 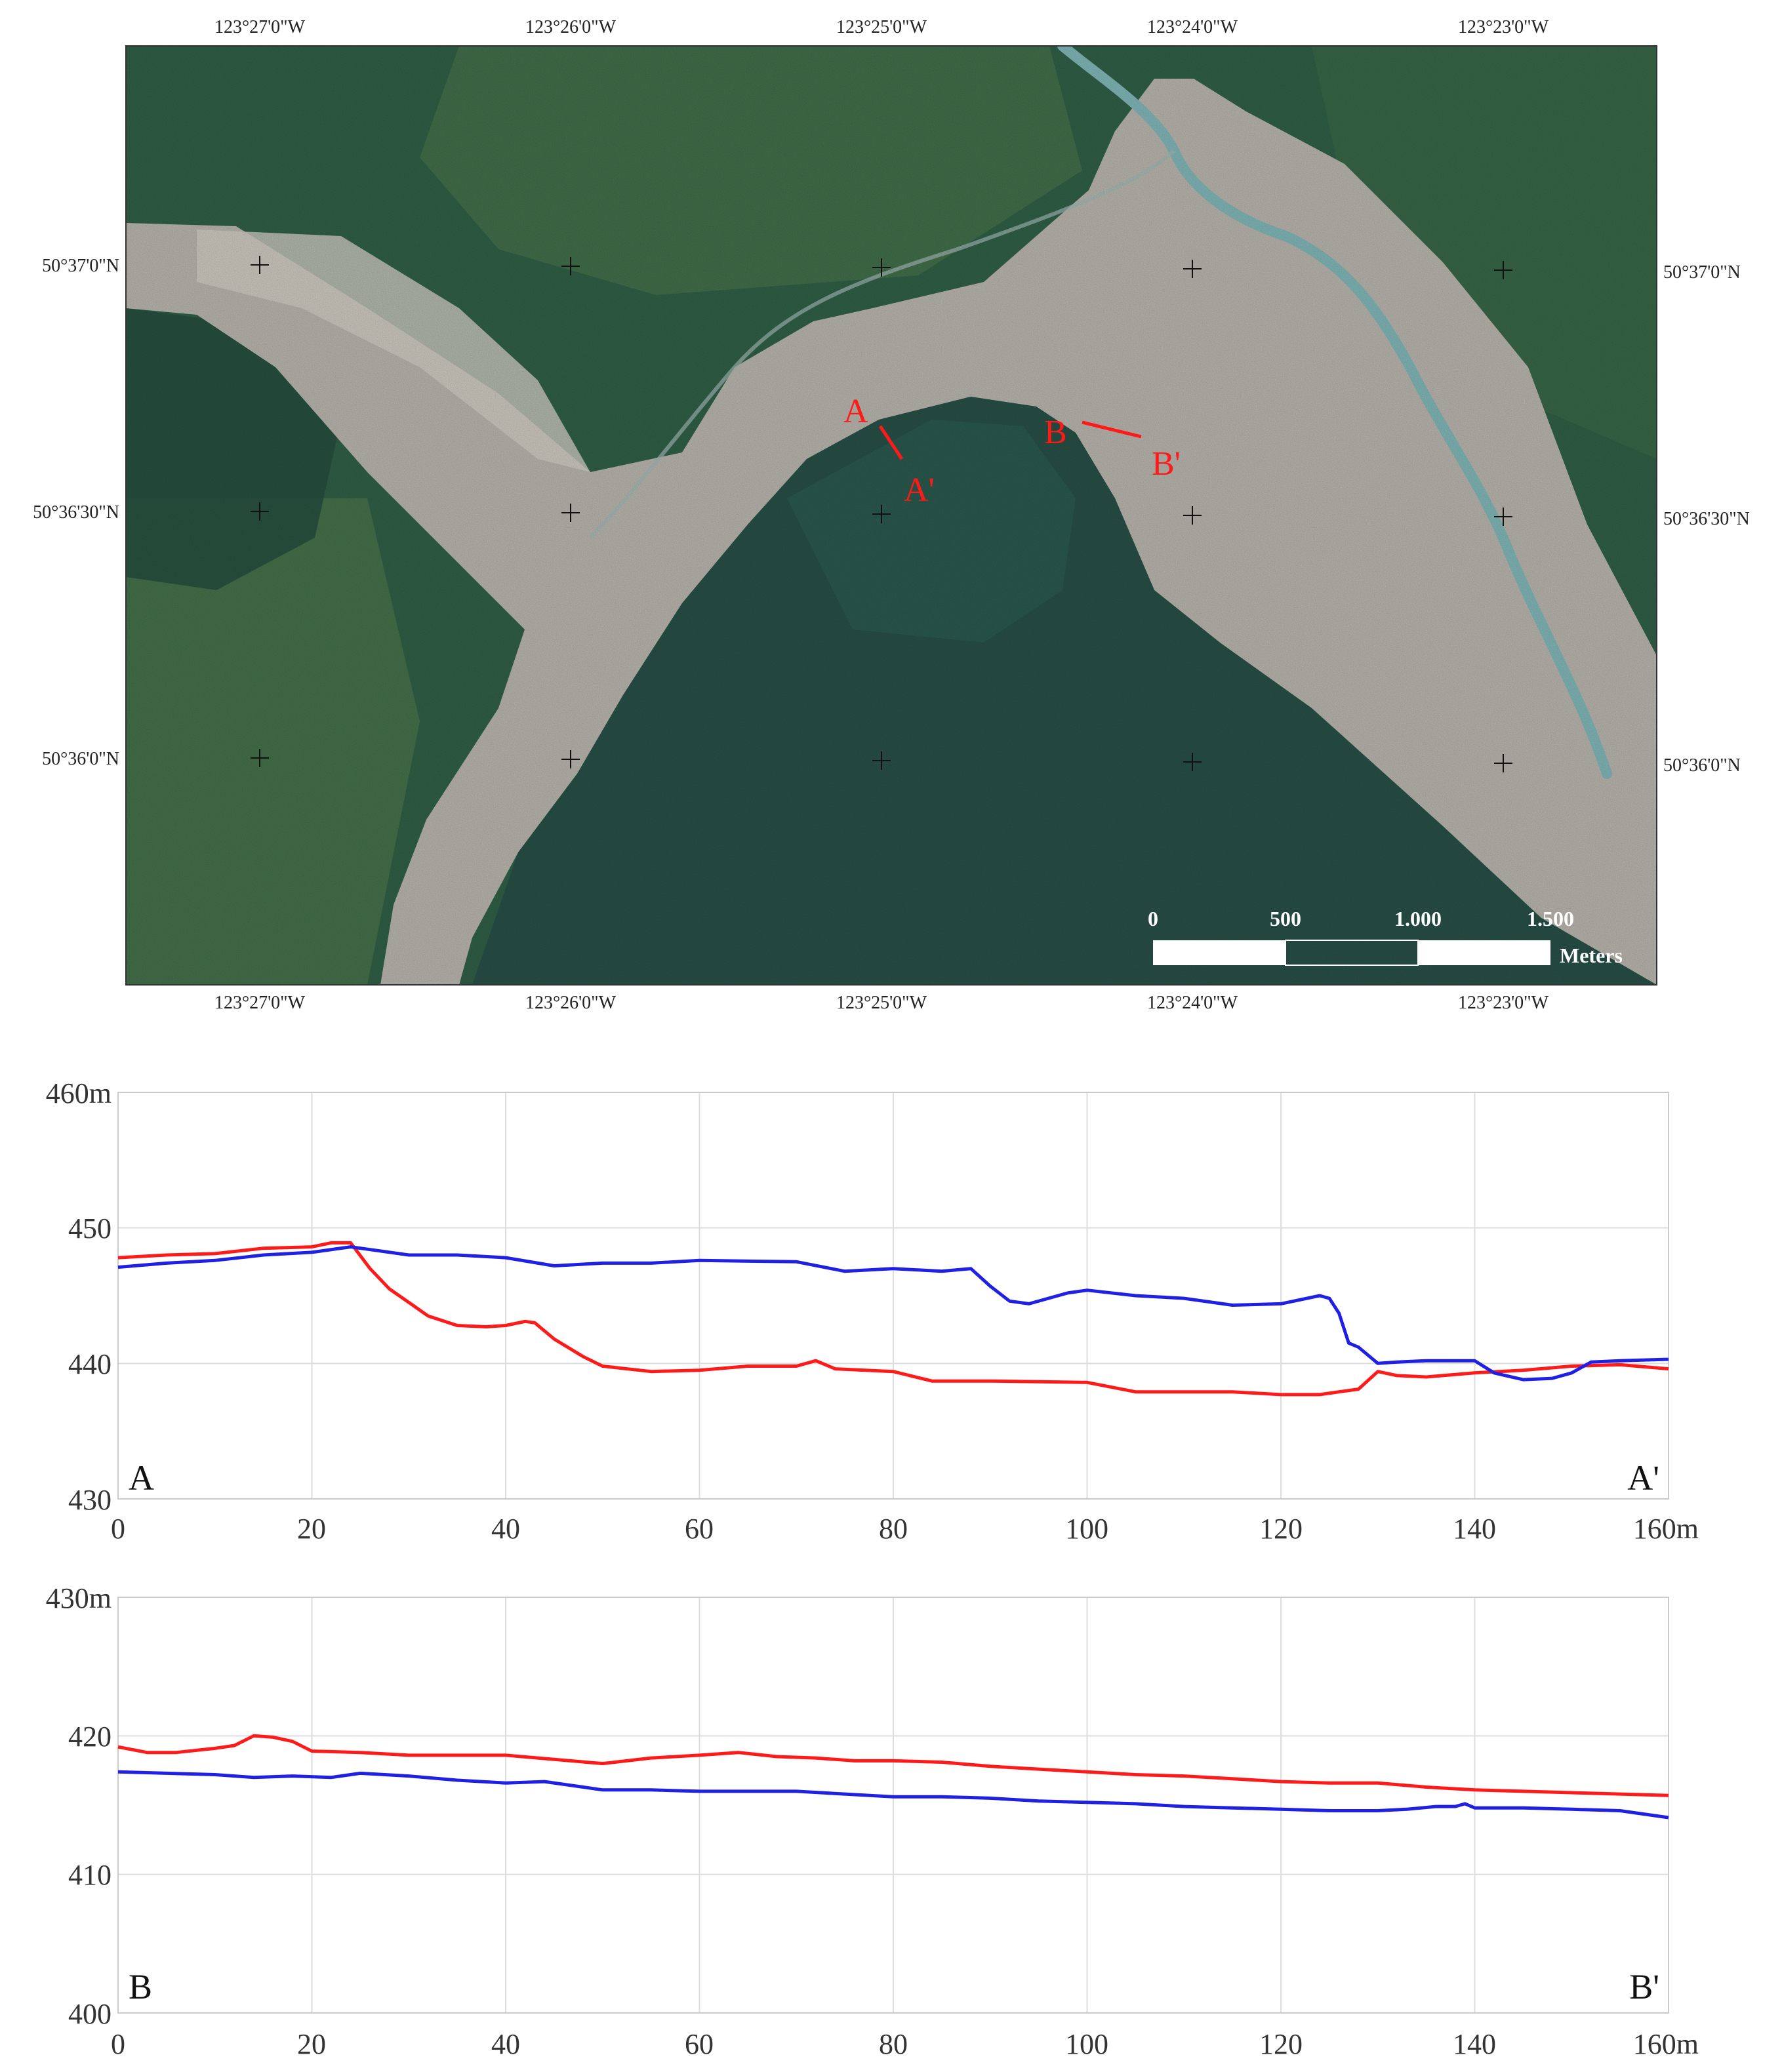 What do you see at coordinates (141, 1478) in the screenshot?
I see `profile-start-label: A` at bounding box center [141, 1478].